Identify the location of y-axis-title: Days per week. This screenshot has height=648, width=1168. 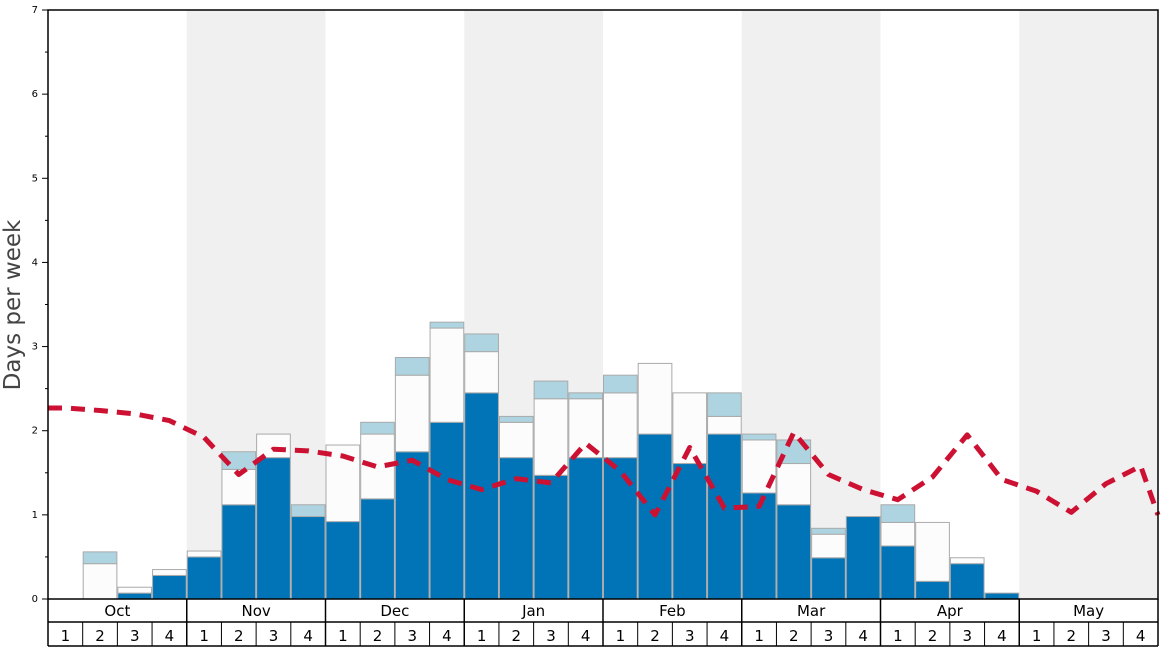
(13, 304).